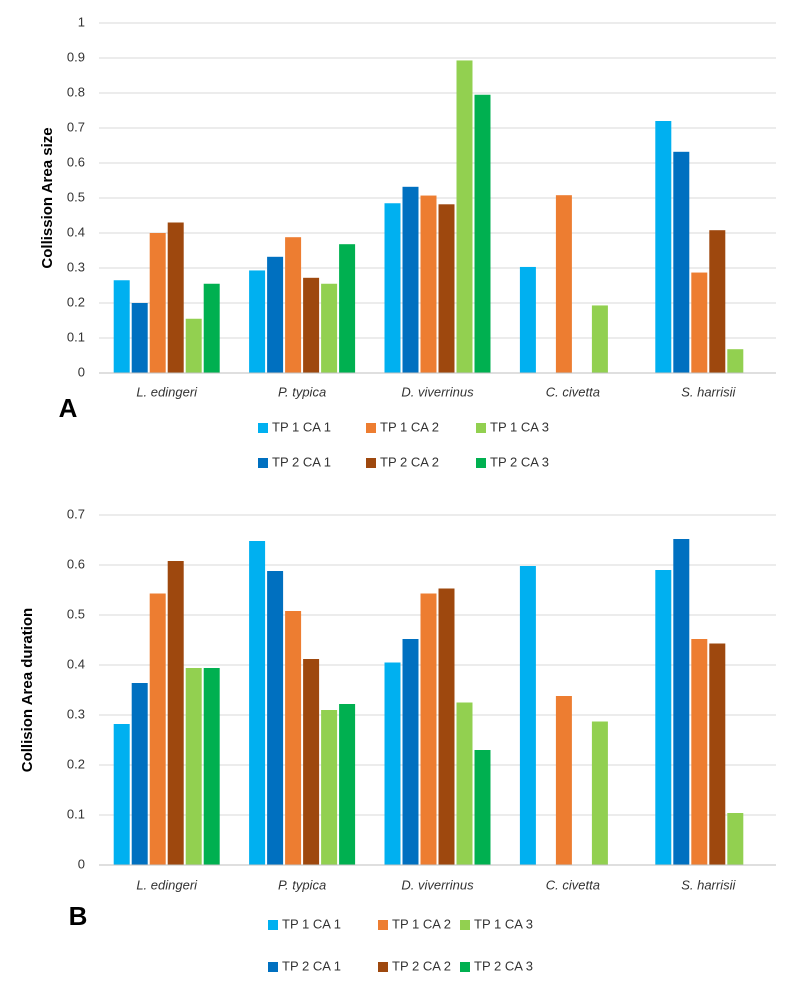 This screenshot has height=988, width=800. What do you see at coordinates (47, 197) in the screenshot?
I see `y-axis-title: Collission Area size` at bounding box center [47, 197].